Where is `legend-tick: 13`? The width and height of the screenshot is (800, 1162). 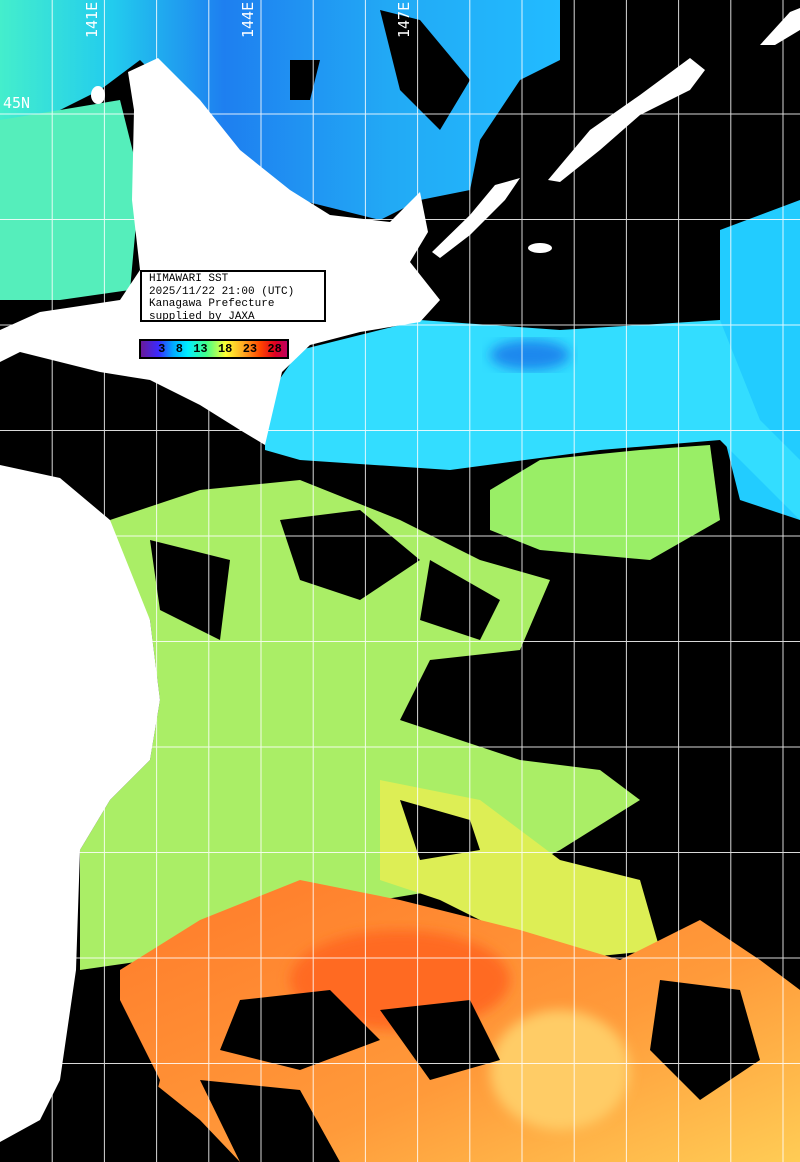 legend-tick: 13 is located at coordinates (200, 349).